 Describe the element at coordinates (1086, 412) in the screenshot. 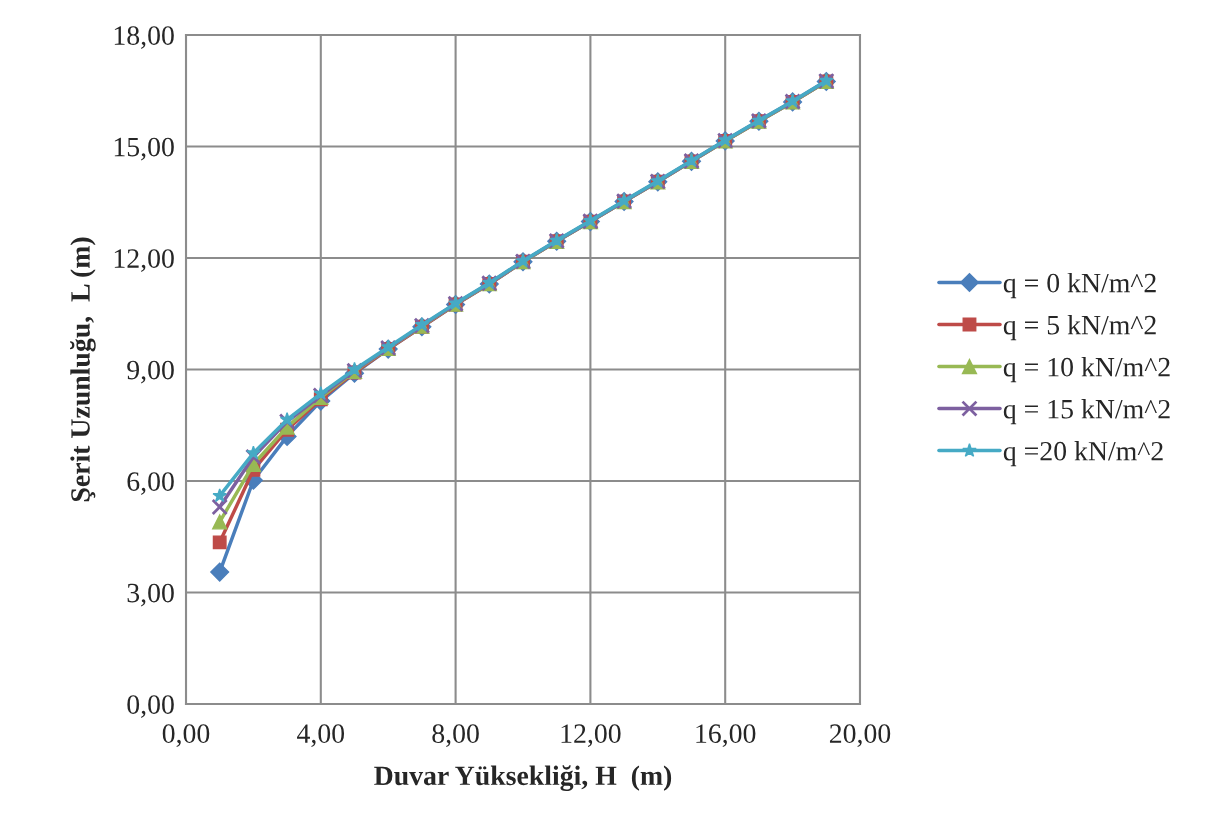

I see `legend-label: q = 15 kN/m^2` at that location.